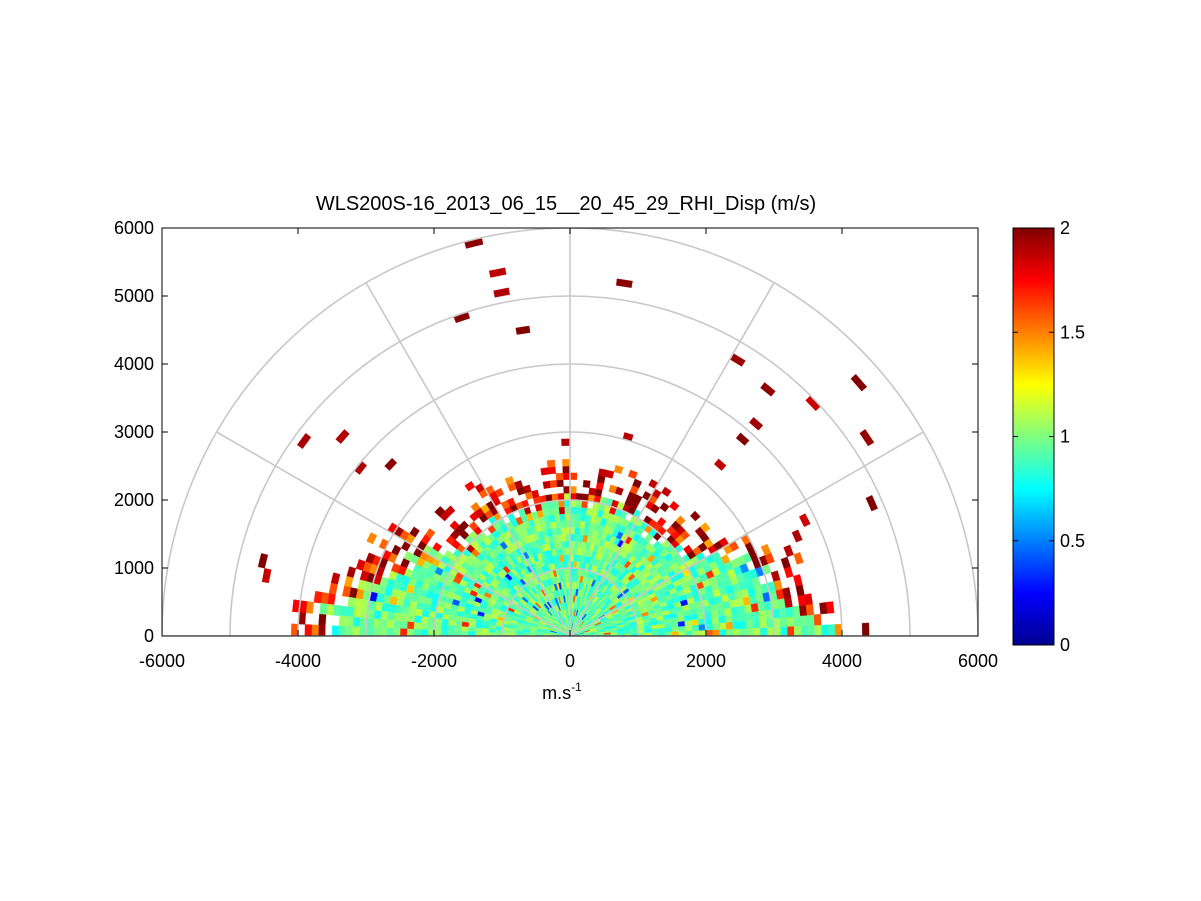 The width and height of the screenshot is (1201, 901). I want to click on colorbar-tick-label: 1.5, so click(1072, 332).